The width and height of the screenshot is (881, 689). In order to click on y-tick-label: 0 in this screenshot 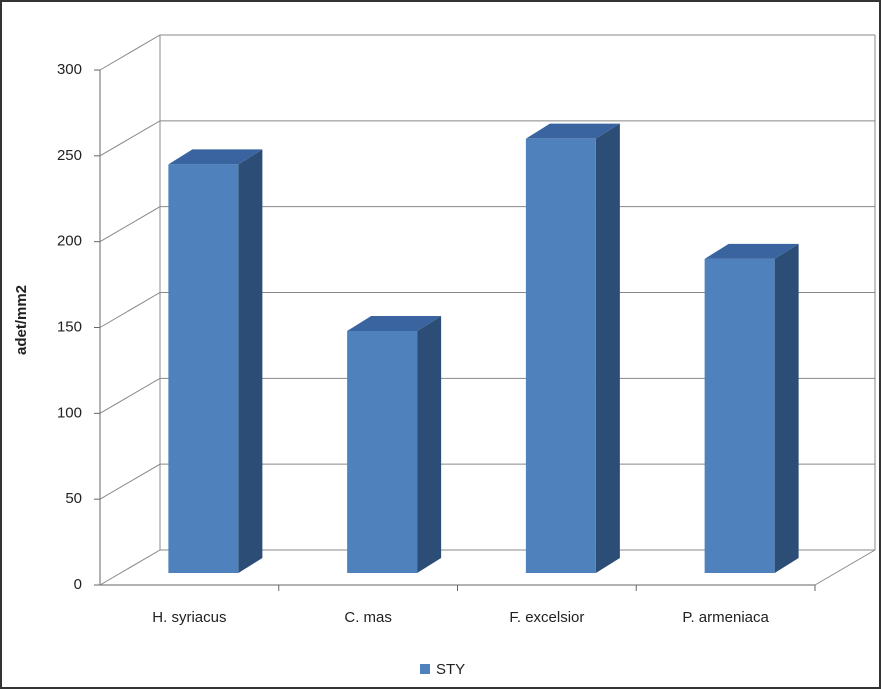, I will do `click(78, 584)`.